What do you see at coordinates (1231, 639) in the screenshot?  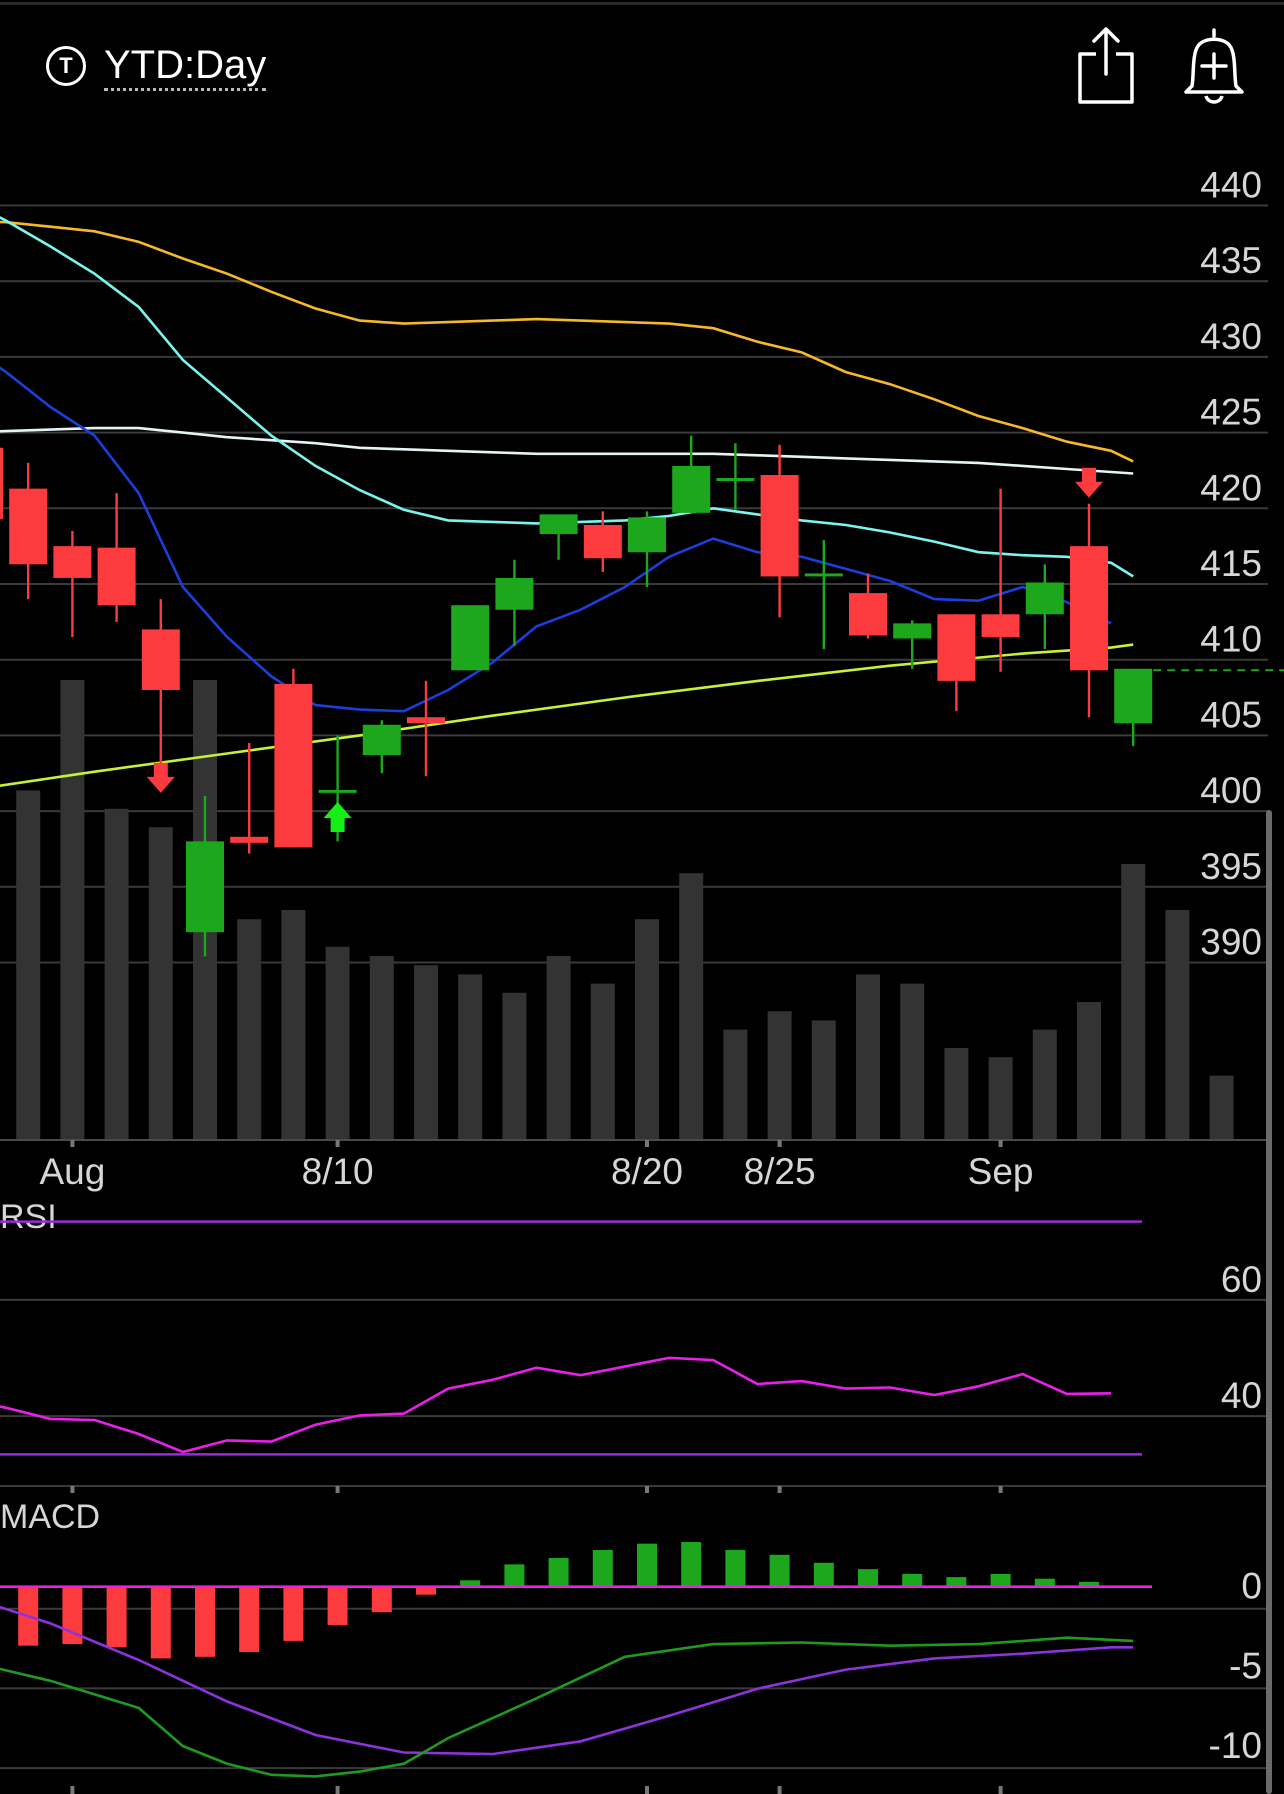 I see `price-tick-label: 410` at bounding box center [1231, 639].